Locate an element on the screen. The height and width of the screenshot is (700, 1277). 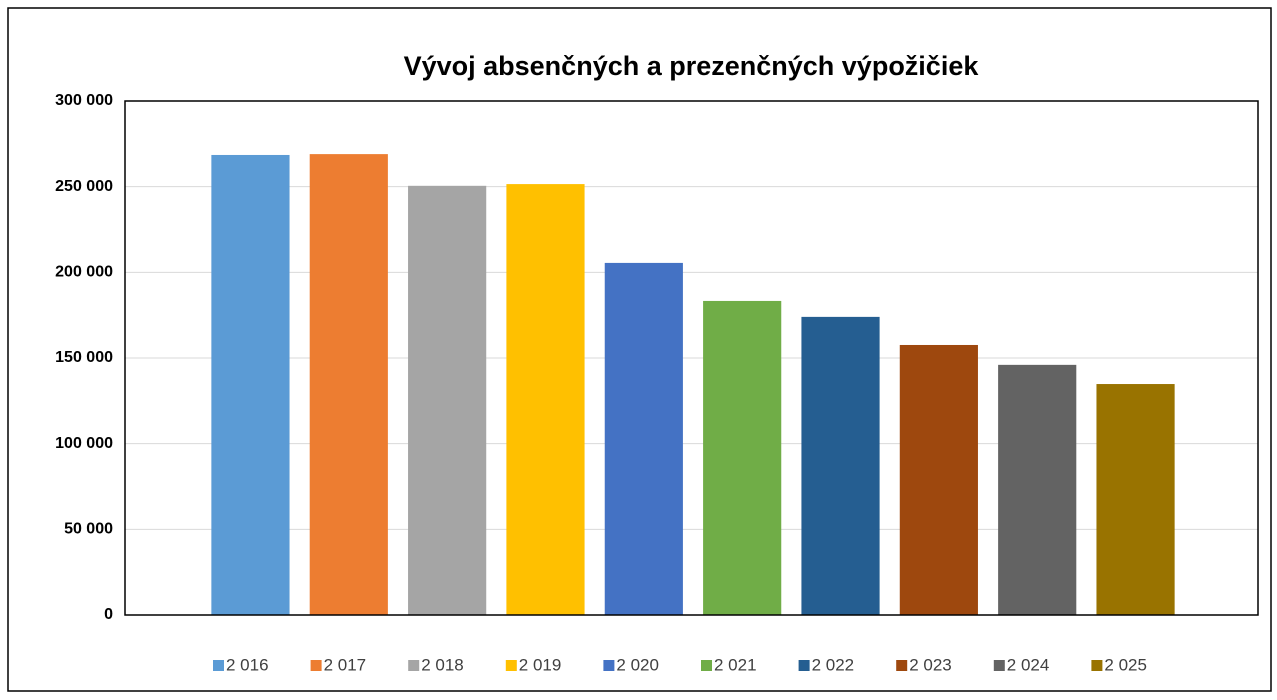
legend-label: 2 022 is located at coordinates (833, 664).